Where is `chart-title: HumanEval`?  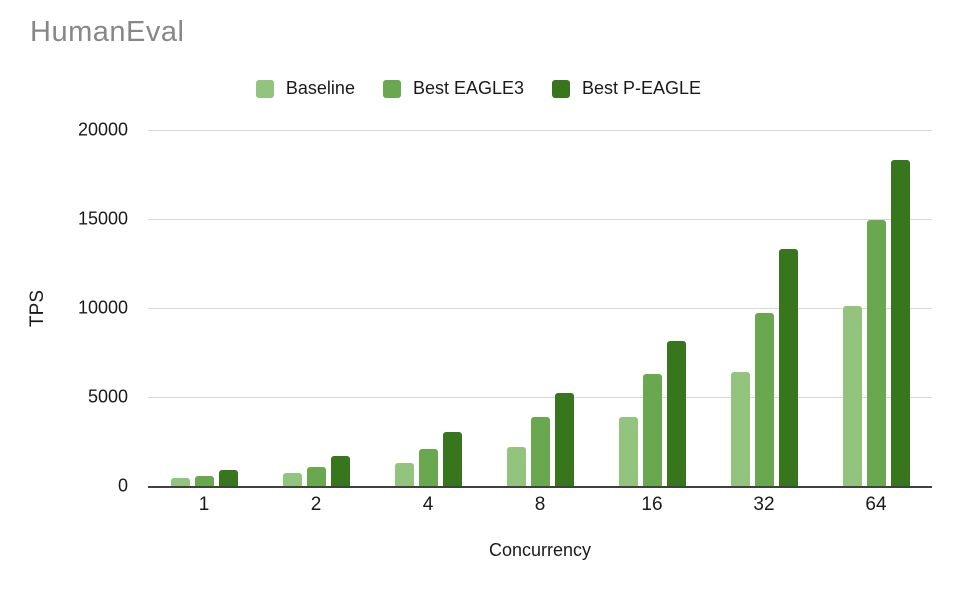
chart-title: HumanEval is located at coordinates (107, 32).